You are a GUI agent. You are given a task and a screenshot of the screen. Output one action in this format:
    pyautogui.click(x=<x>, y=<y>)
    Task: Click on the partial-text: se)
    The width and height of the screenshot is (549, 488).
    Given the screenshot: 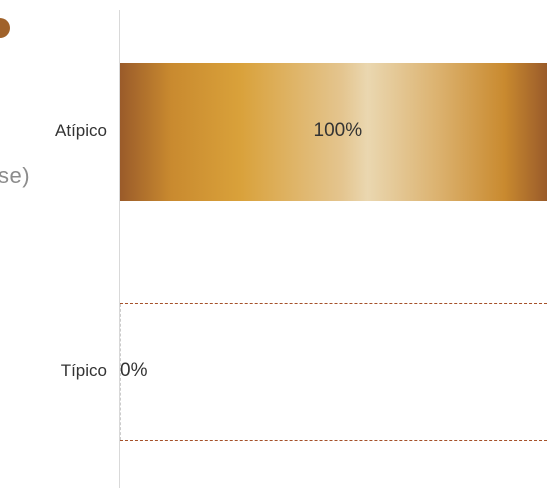 What is the action you would take?
    pyautogui.click(x=15, y=176)
    